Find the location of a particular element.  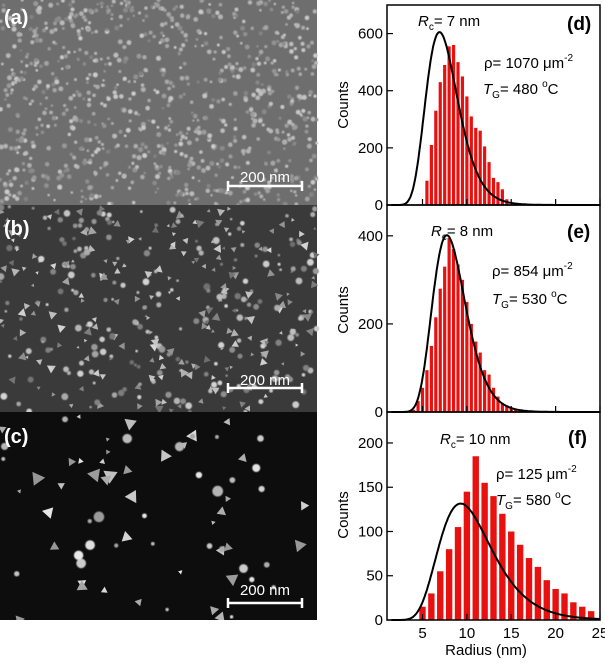

histogram-d-ylabel: Counts is located at coordinates (343, 105).